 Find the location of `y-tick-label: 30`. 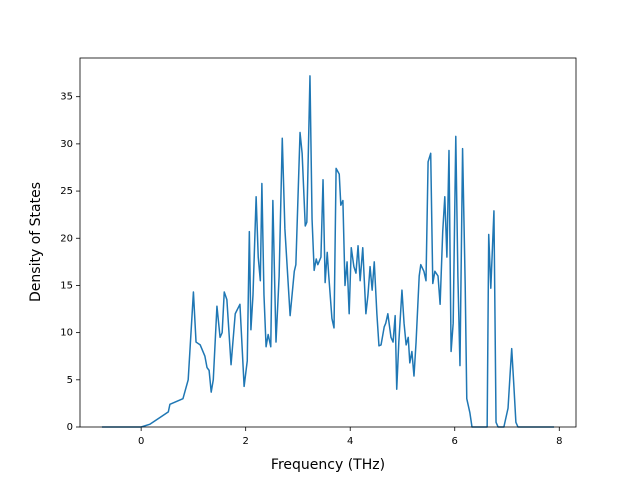

y-tick-label: 30 is located at coordinates (66, 144).